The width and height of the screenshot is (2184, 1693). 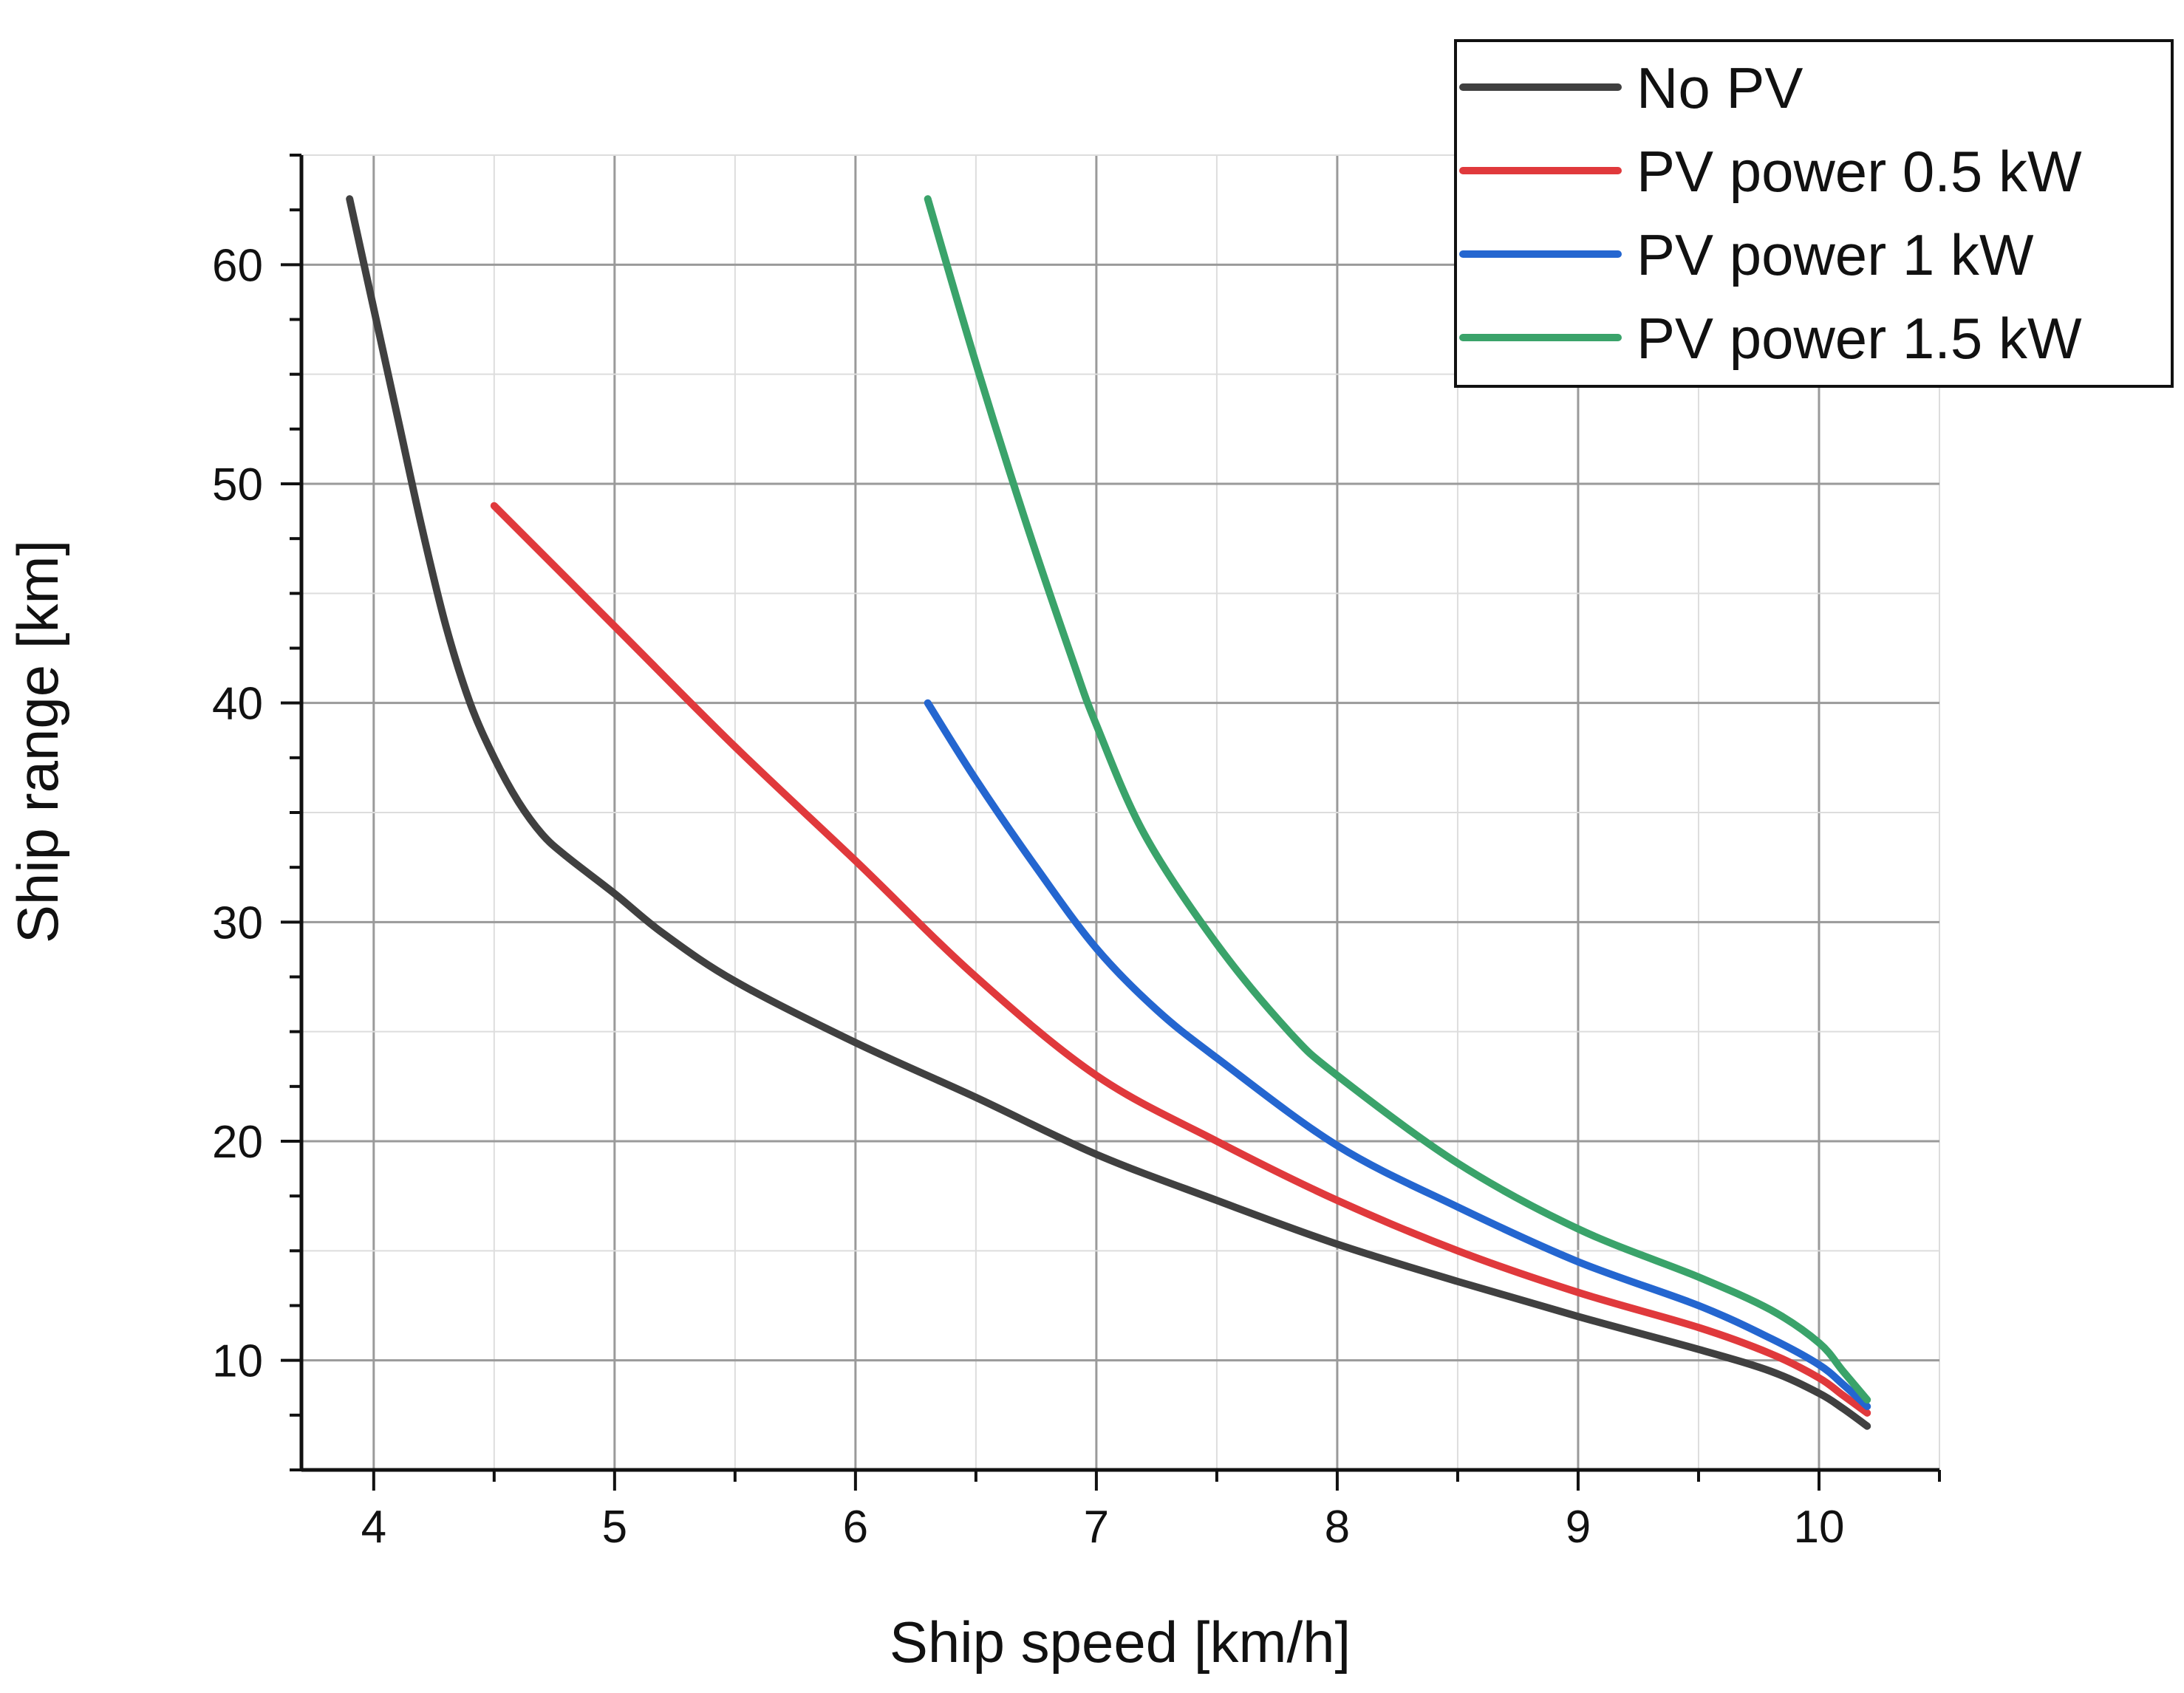 What do you see at coordinates (238, 1142) in the screenshot?
I see `y-tick-label: 20` at bounding box center [238, 1142].